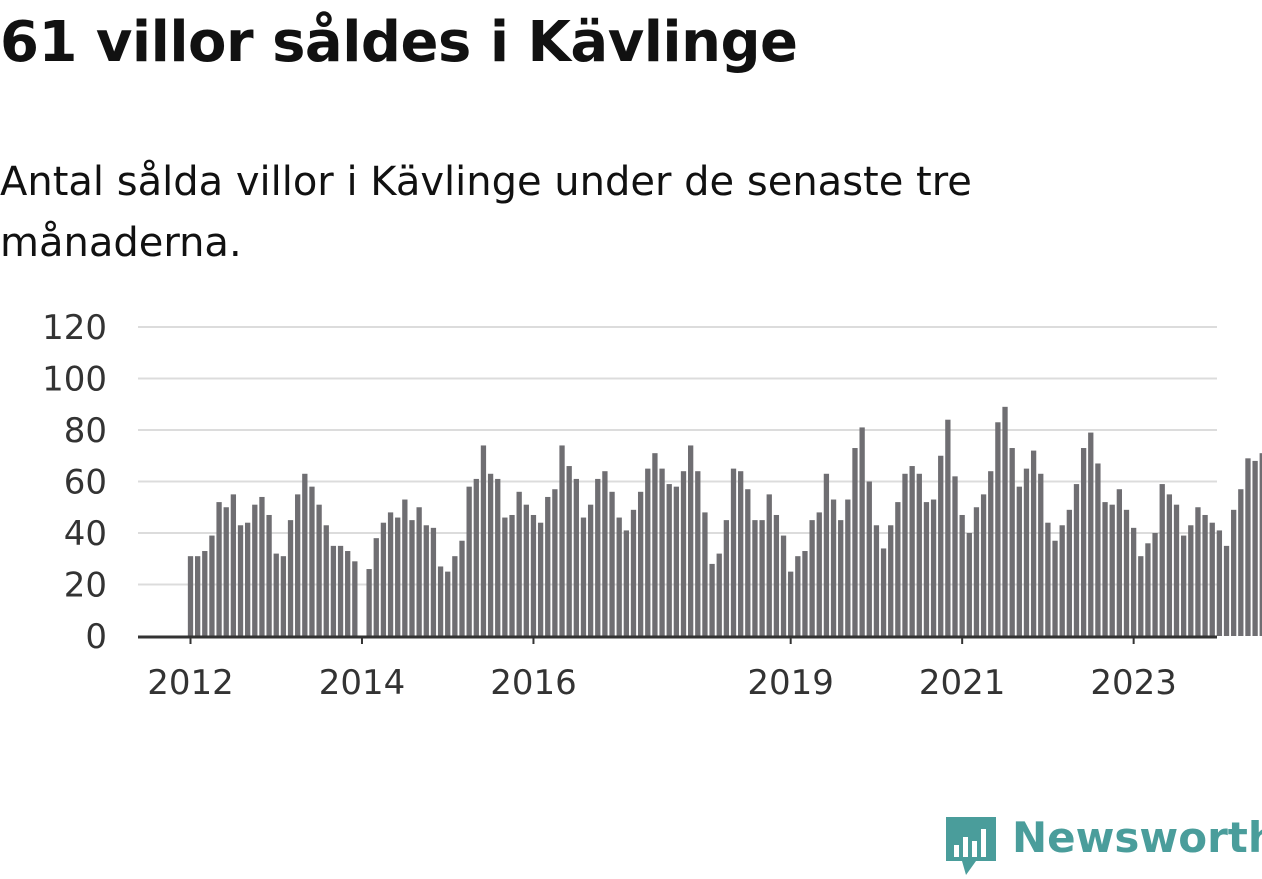 This screenshot has height=879, width=1262. Describe the element at coordinates (85, 534) in the screenshot. I see `y-tick-label: 40` at that location.